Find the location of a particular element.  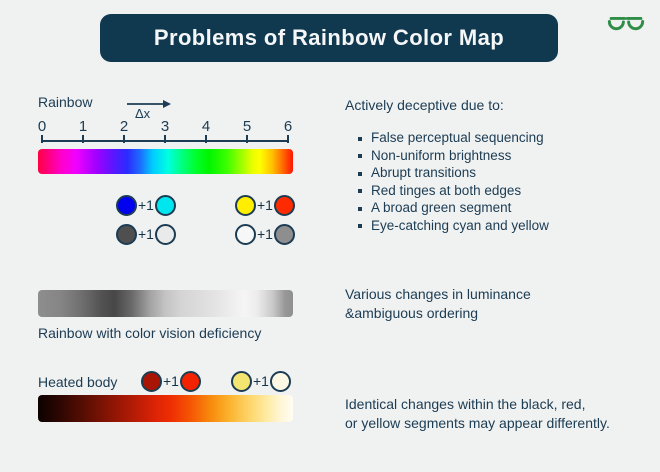

yellow-circle is located at coordinates (245, 205).